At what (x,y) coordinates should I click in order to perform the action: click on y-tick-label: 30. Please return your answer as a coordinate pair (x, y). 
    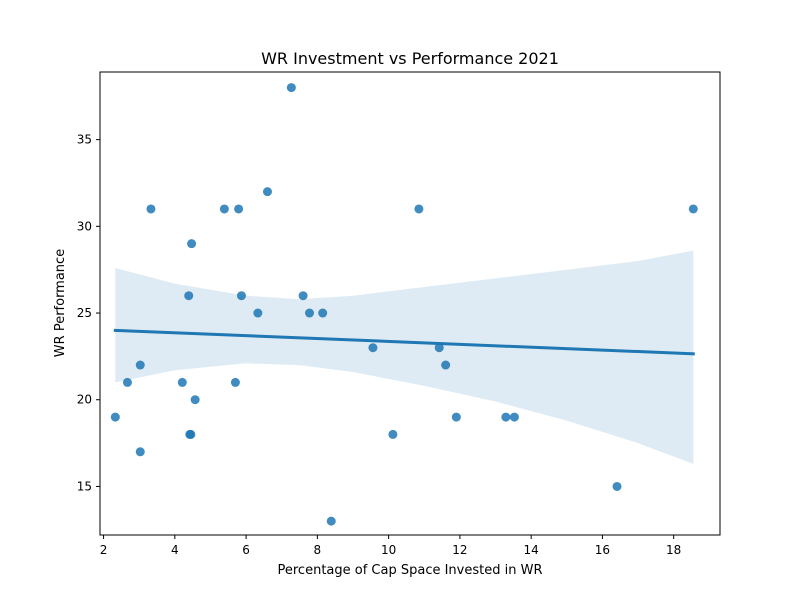
    Looking at the image, I should click on (84, 226).